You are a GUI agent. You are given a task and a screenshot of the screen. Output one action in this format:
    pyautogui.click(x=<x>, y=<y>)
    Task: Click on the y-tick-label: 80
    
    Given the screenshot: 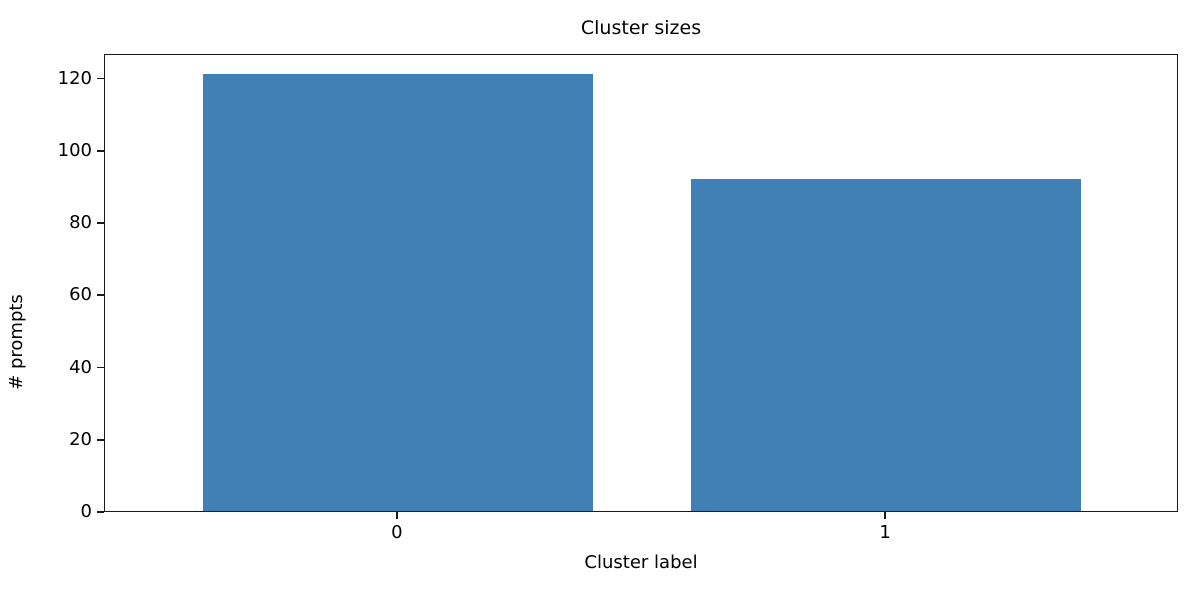 What is the action you would take?
    pyautogui.click(x=80, y=223)
    